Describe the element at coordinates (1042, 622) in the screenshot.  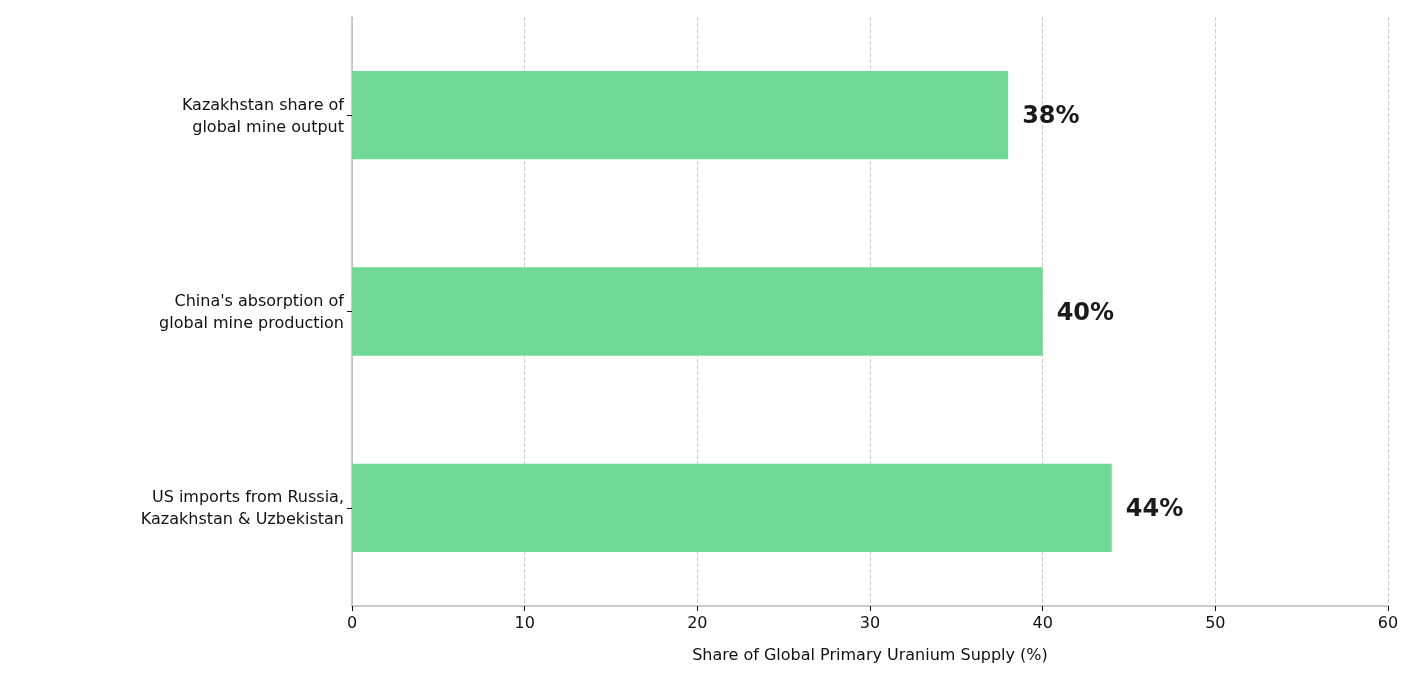
I see `x-tick-label: 40` at that location.